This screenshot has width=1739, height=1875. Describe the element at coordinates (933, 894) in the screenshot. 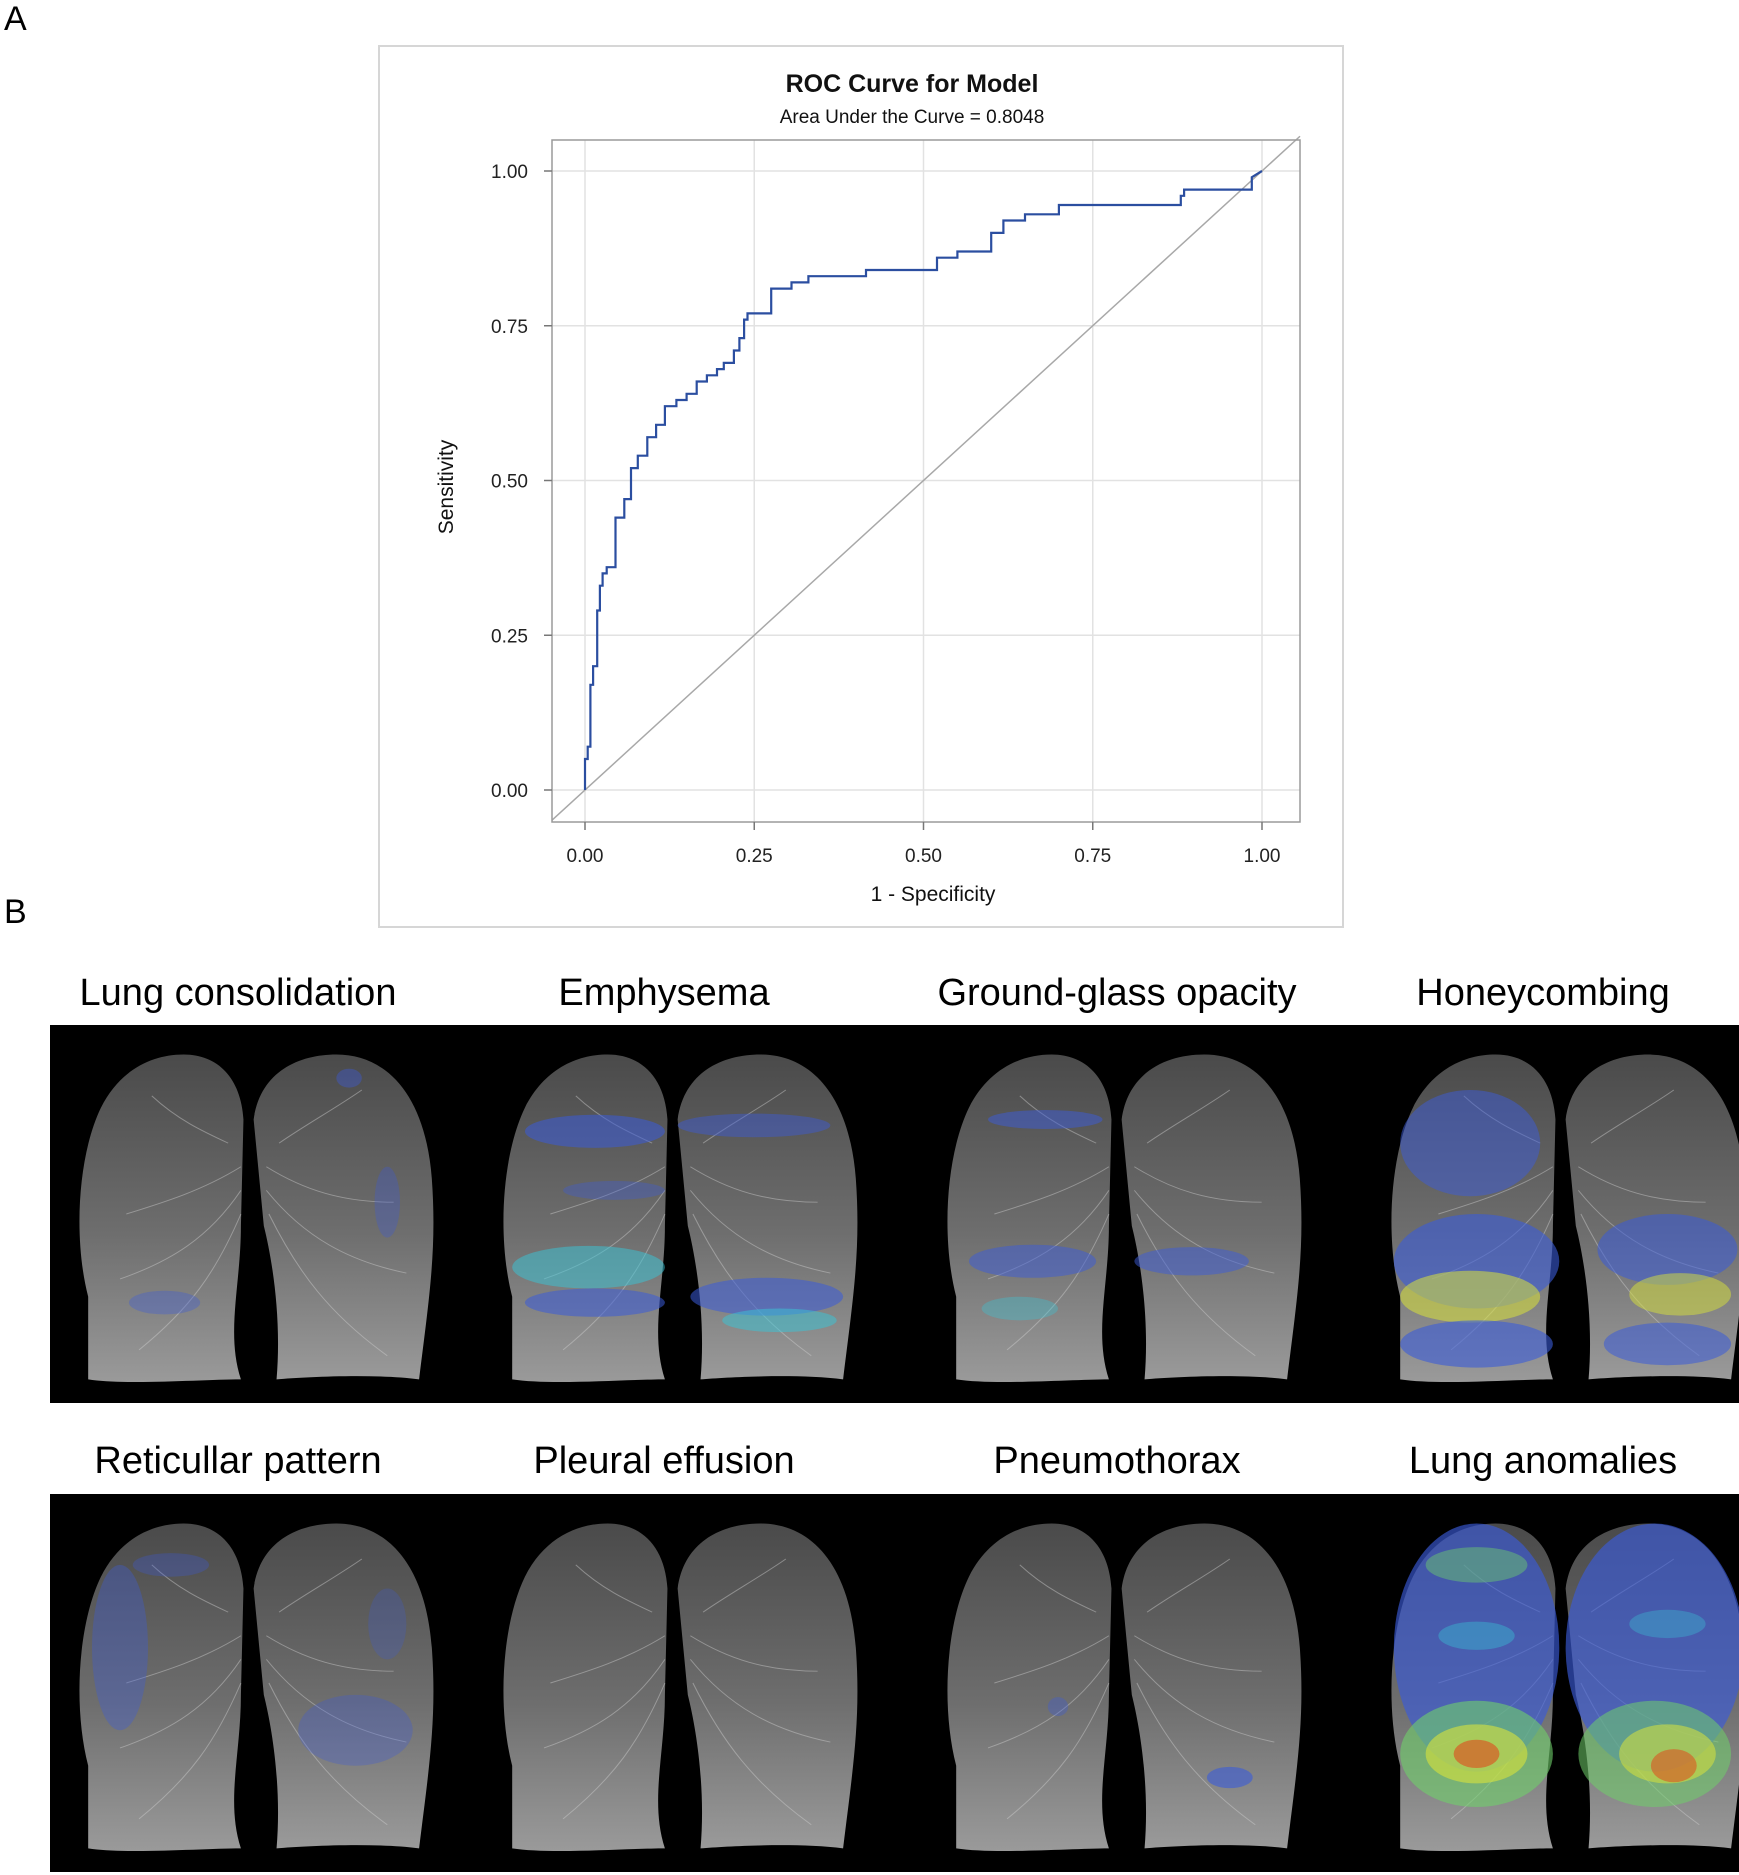

I see `x-axis-label: 1 - Specificity` at that location.